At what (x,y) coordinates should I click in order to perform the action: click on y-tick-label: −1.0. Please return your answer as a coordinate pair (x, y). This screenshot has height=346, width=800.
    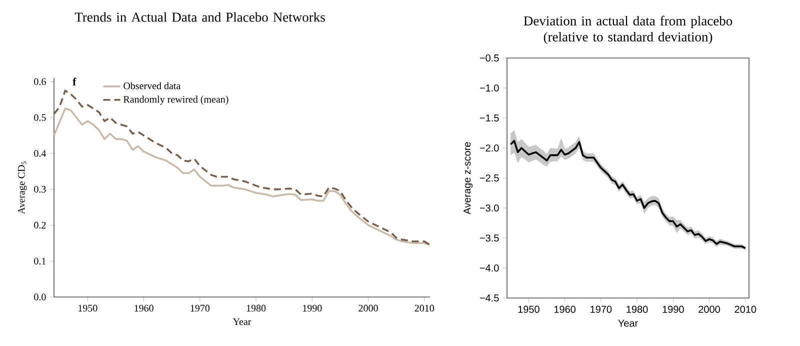
    Looking at the image, I should click on (489, 88).